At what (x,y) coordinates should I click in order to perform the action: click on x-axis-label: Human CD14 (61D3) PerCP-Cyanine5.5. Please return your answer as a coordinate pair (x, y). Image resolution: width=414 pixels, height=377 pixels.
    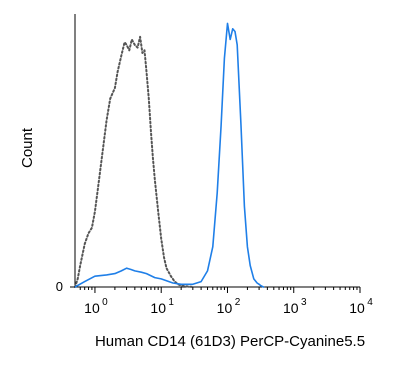
    Looking at the image, I should click on (230, 341).